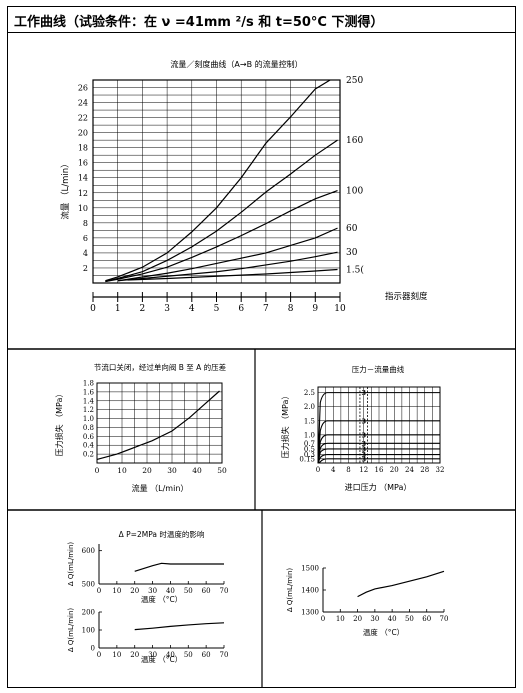  Describe the element at coordinates (88, 613) in the screenshot. I see `y-tick-label: 200` at that location.